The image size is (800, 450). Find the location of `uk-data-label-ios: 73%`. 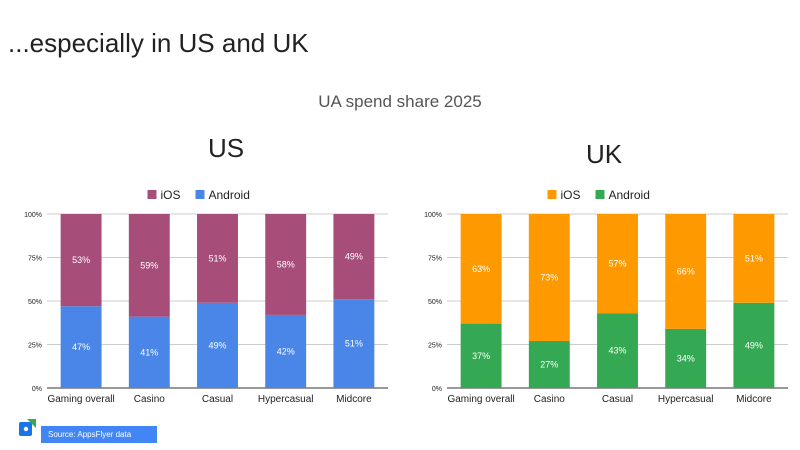

uk-data-label-ios: 73% is located at coordinates (549, 278).